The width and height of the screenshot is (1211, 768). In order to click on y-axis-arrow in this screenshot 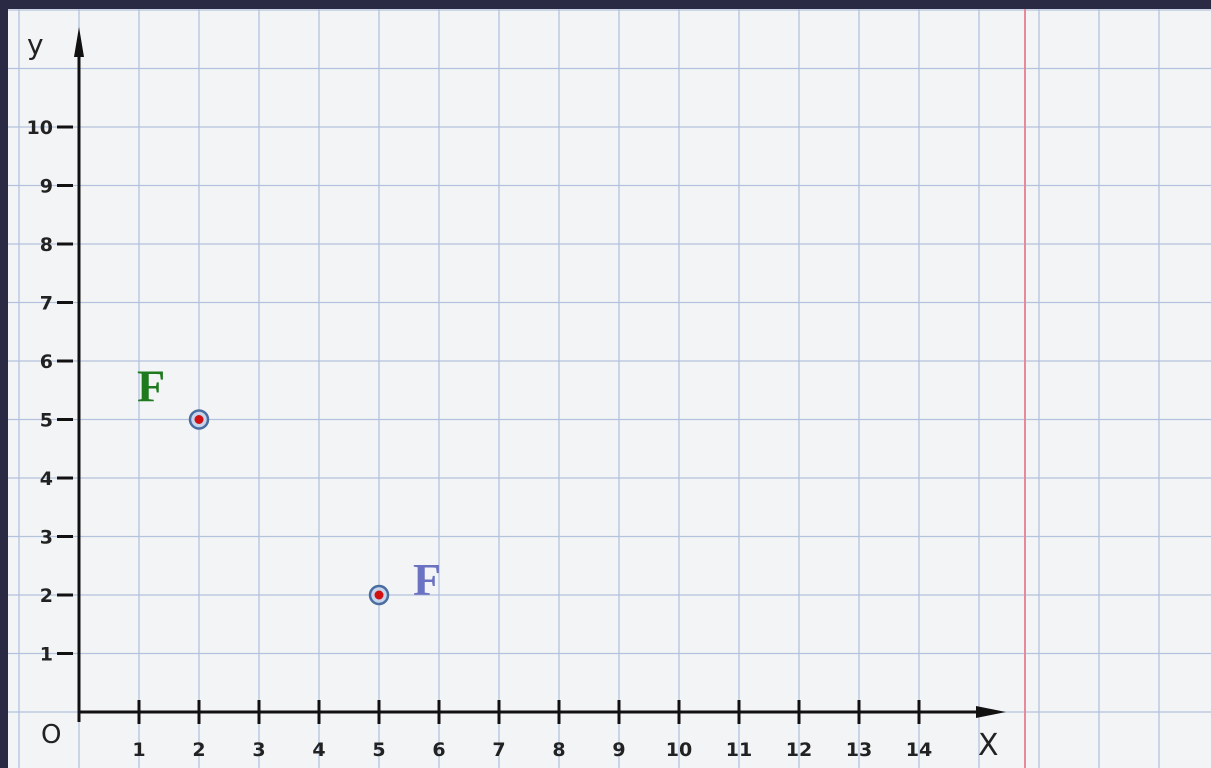, I will do `click(79, 42)`.